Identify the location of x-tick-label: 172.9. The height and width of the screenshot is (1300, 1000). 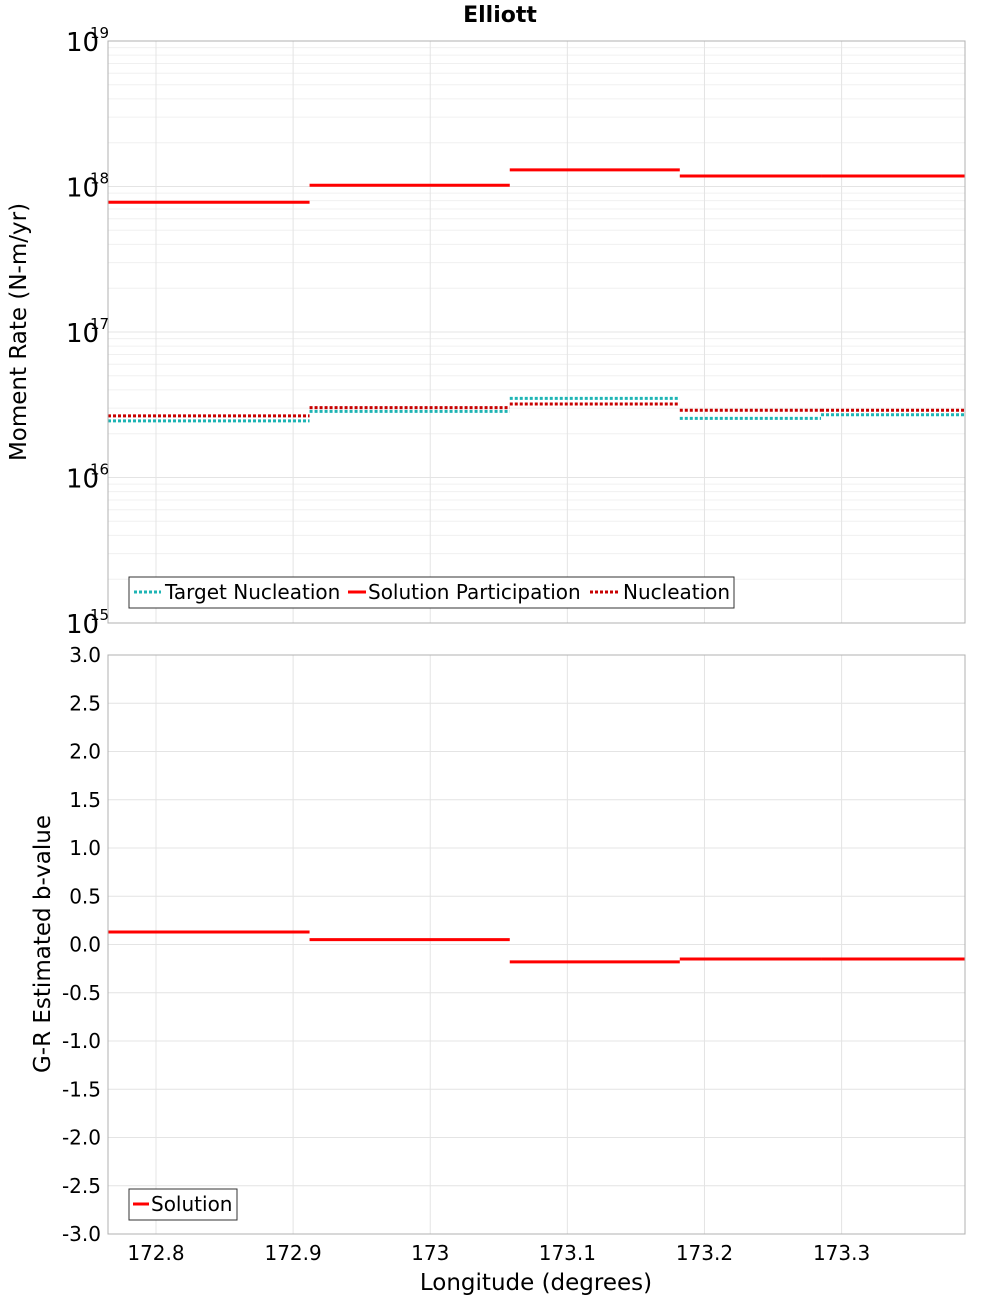
(292, 1253).